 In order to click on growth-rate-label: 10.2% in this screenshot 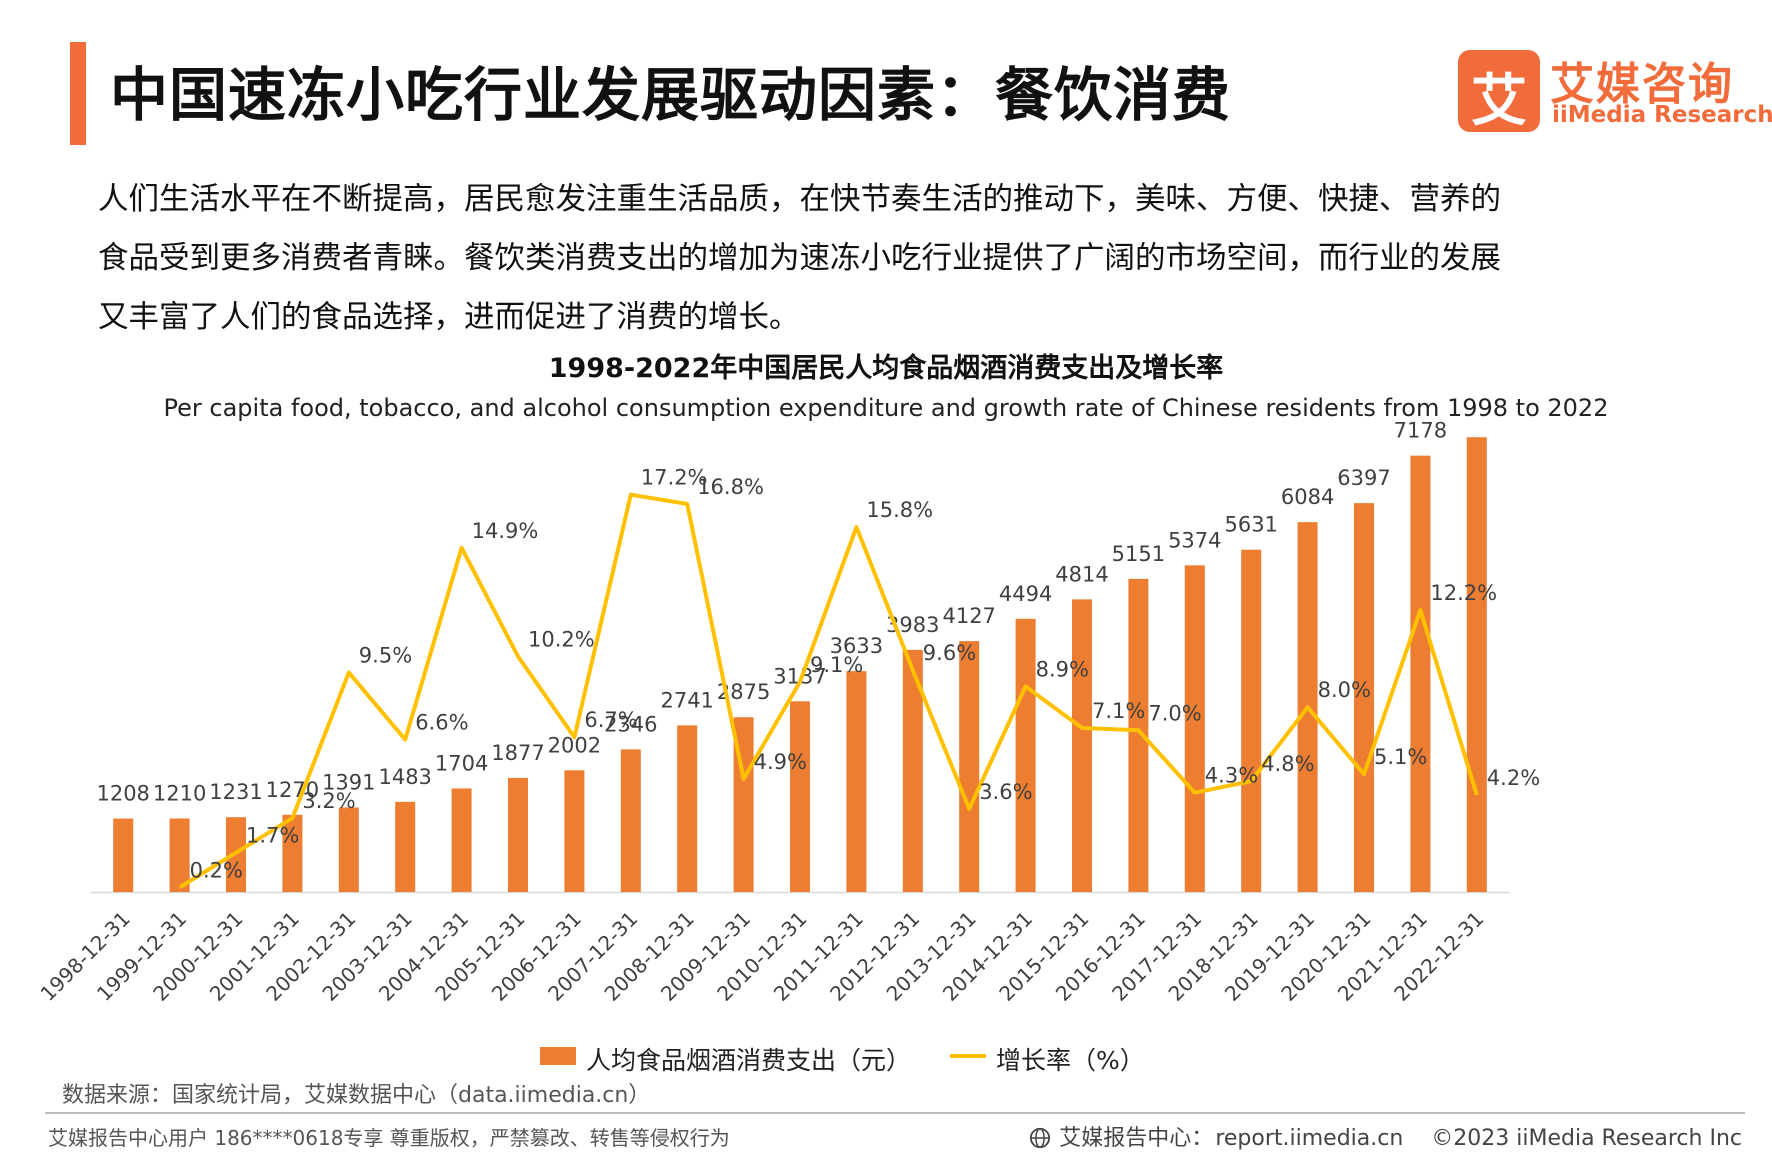, I will do `click(561, 639)`.